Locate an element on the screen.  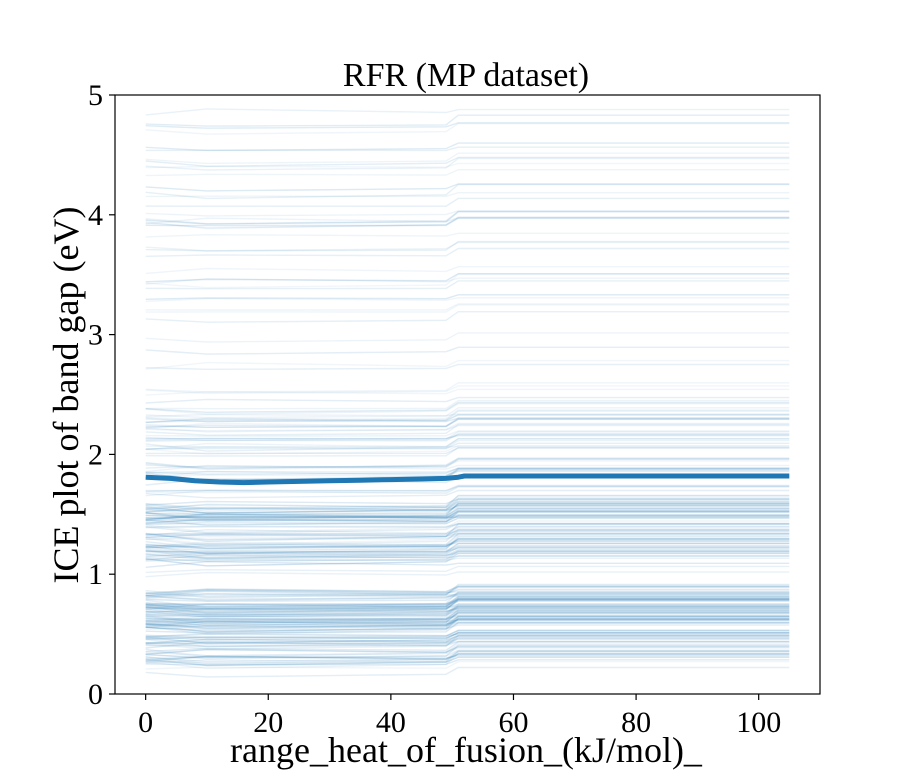
y-tick-label: 1 is located at coordinates (95, 574).